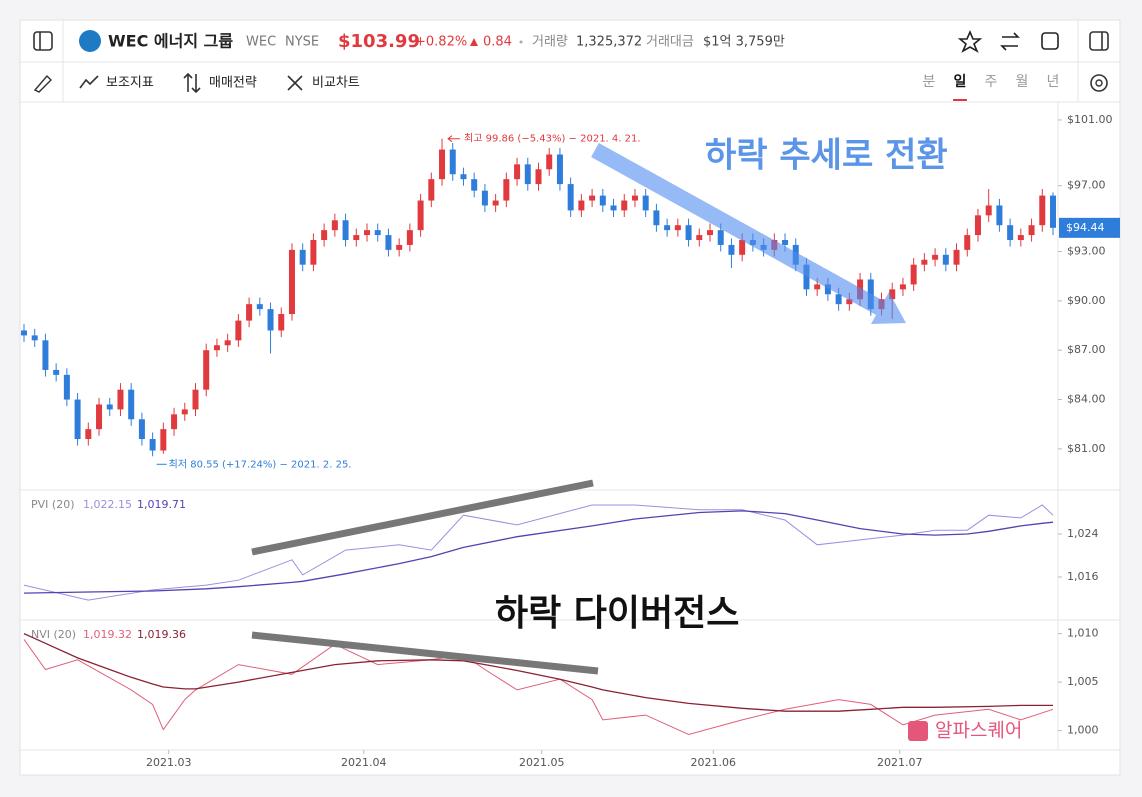  Describe the element at coordinates (1083, 633) in the screenshot. I see `y-tick-label: 1,010` at that location.